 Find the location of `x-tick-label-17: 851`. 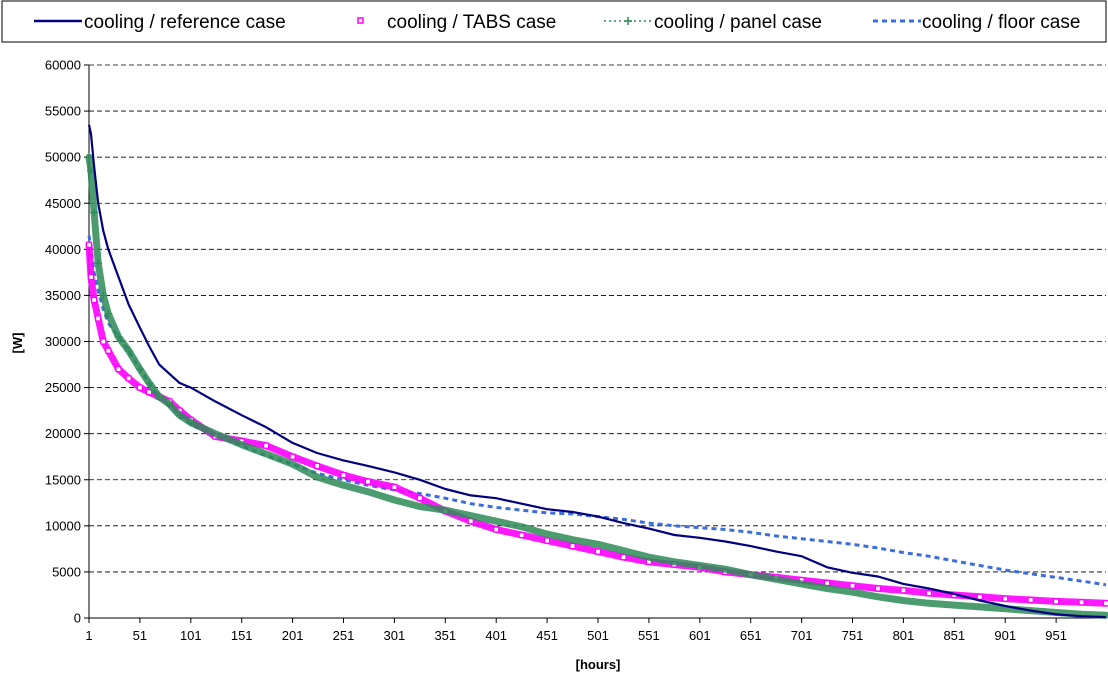

x-tick-label-17: 851 is located at coordinates (954, 635).